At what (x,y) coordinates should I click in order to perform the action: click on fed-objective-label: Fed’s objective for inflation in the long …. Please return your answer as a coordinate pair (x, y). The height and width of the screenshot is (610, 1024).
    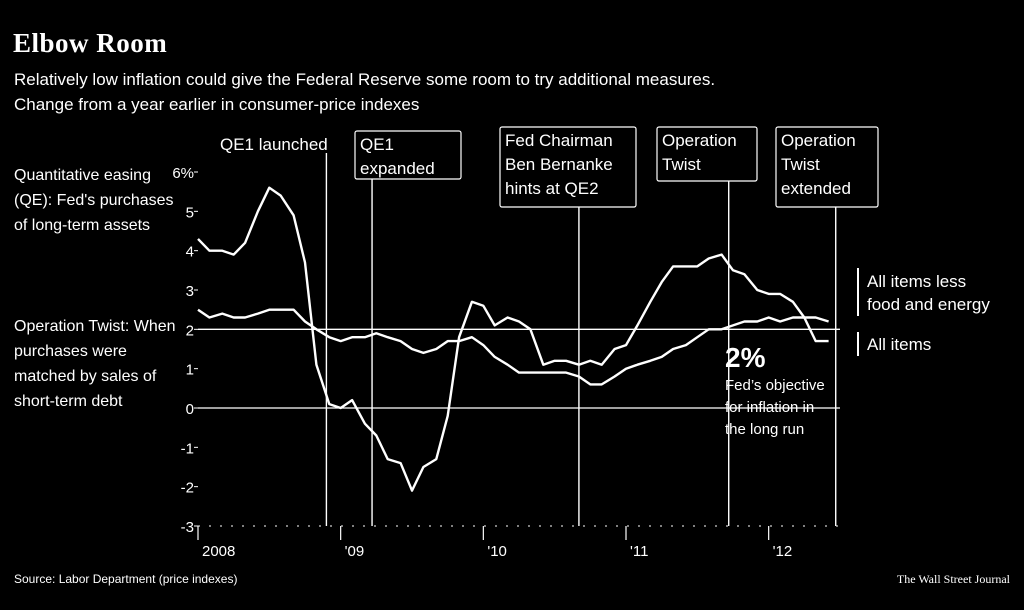
    Looking at the image, I should click on (775, 407).